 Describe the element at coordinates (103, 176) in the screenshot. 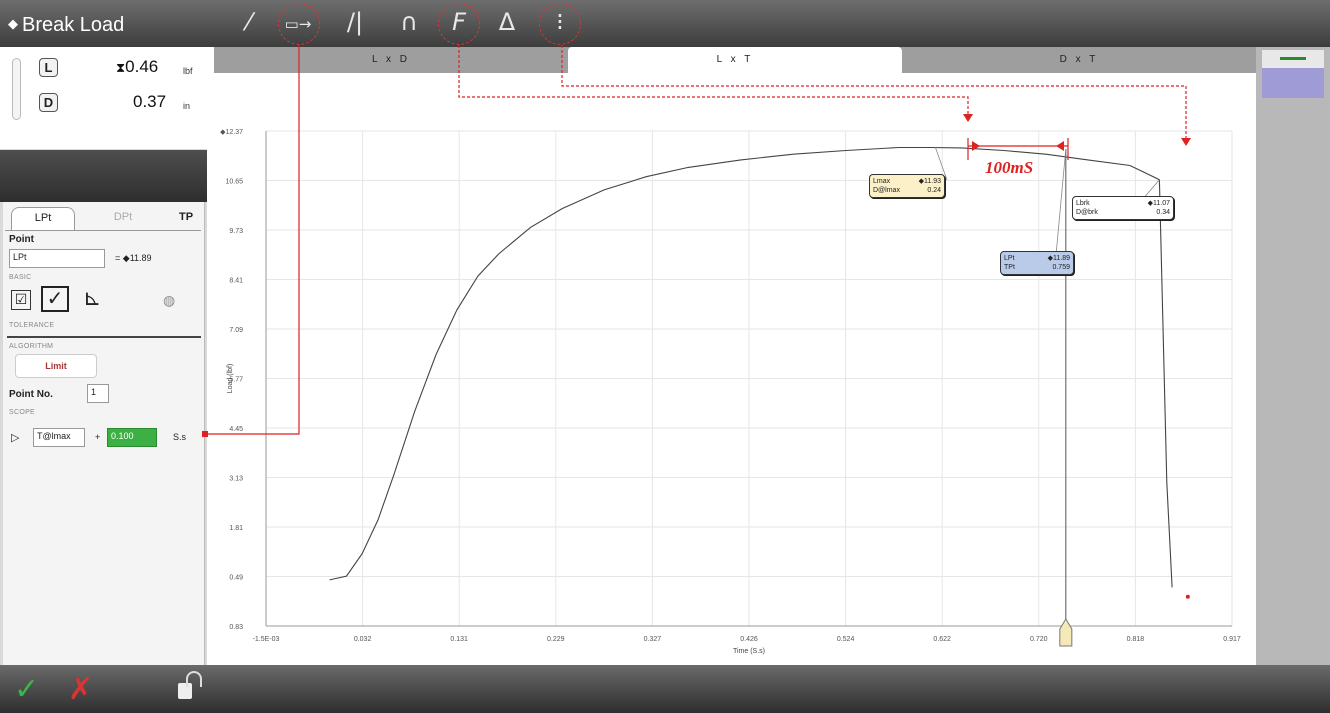

I see `panel-divider` at that location.